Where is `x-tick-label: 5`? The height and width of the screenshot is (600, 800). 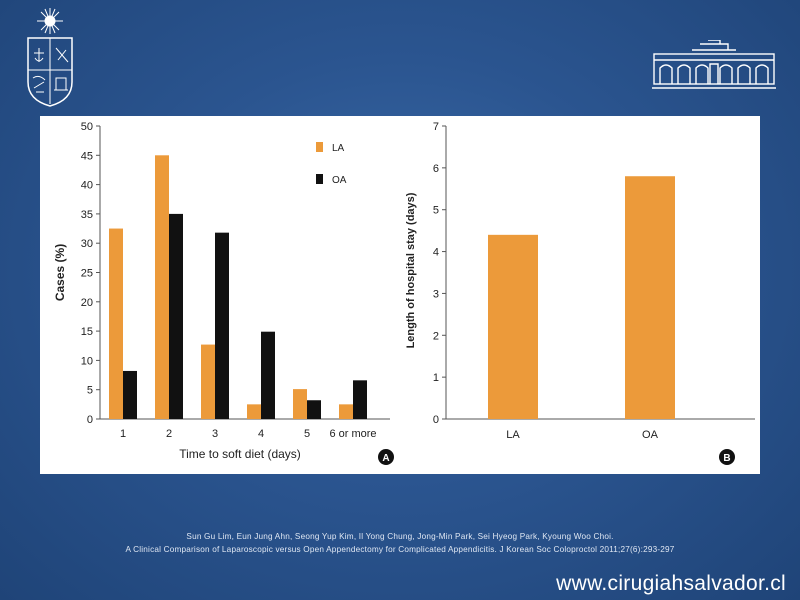
x-tick-label: 5 is located at coordinates (307, 434).